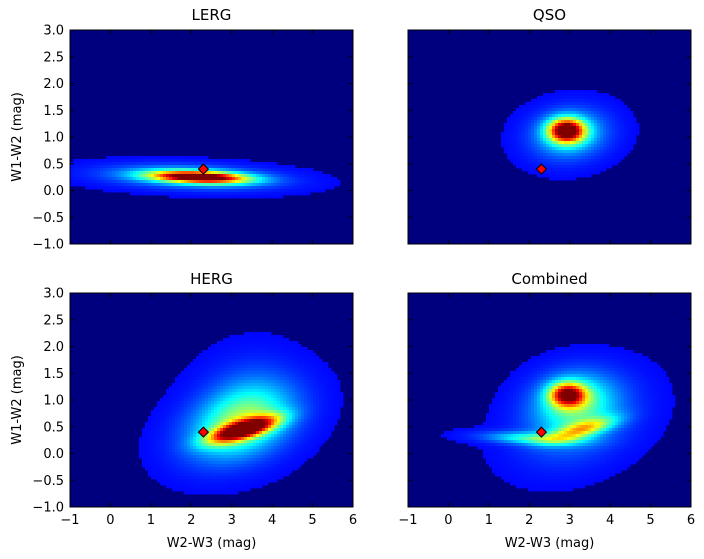  Describe the element at coordinates (203, 432) in the screenshot. I see `diamond-marker` at that location.